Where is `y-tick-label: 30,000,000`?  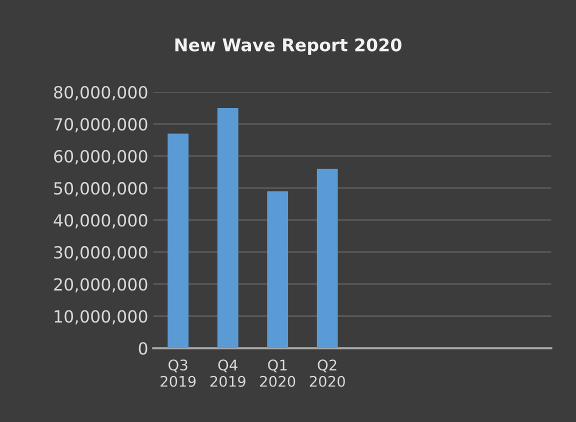 y-tick-label: 30,000,000 is located at coordinates (101, 253).